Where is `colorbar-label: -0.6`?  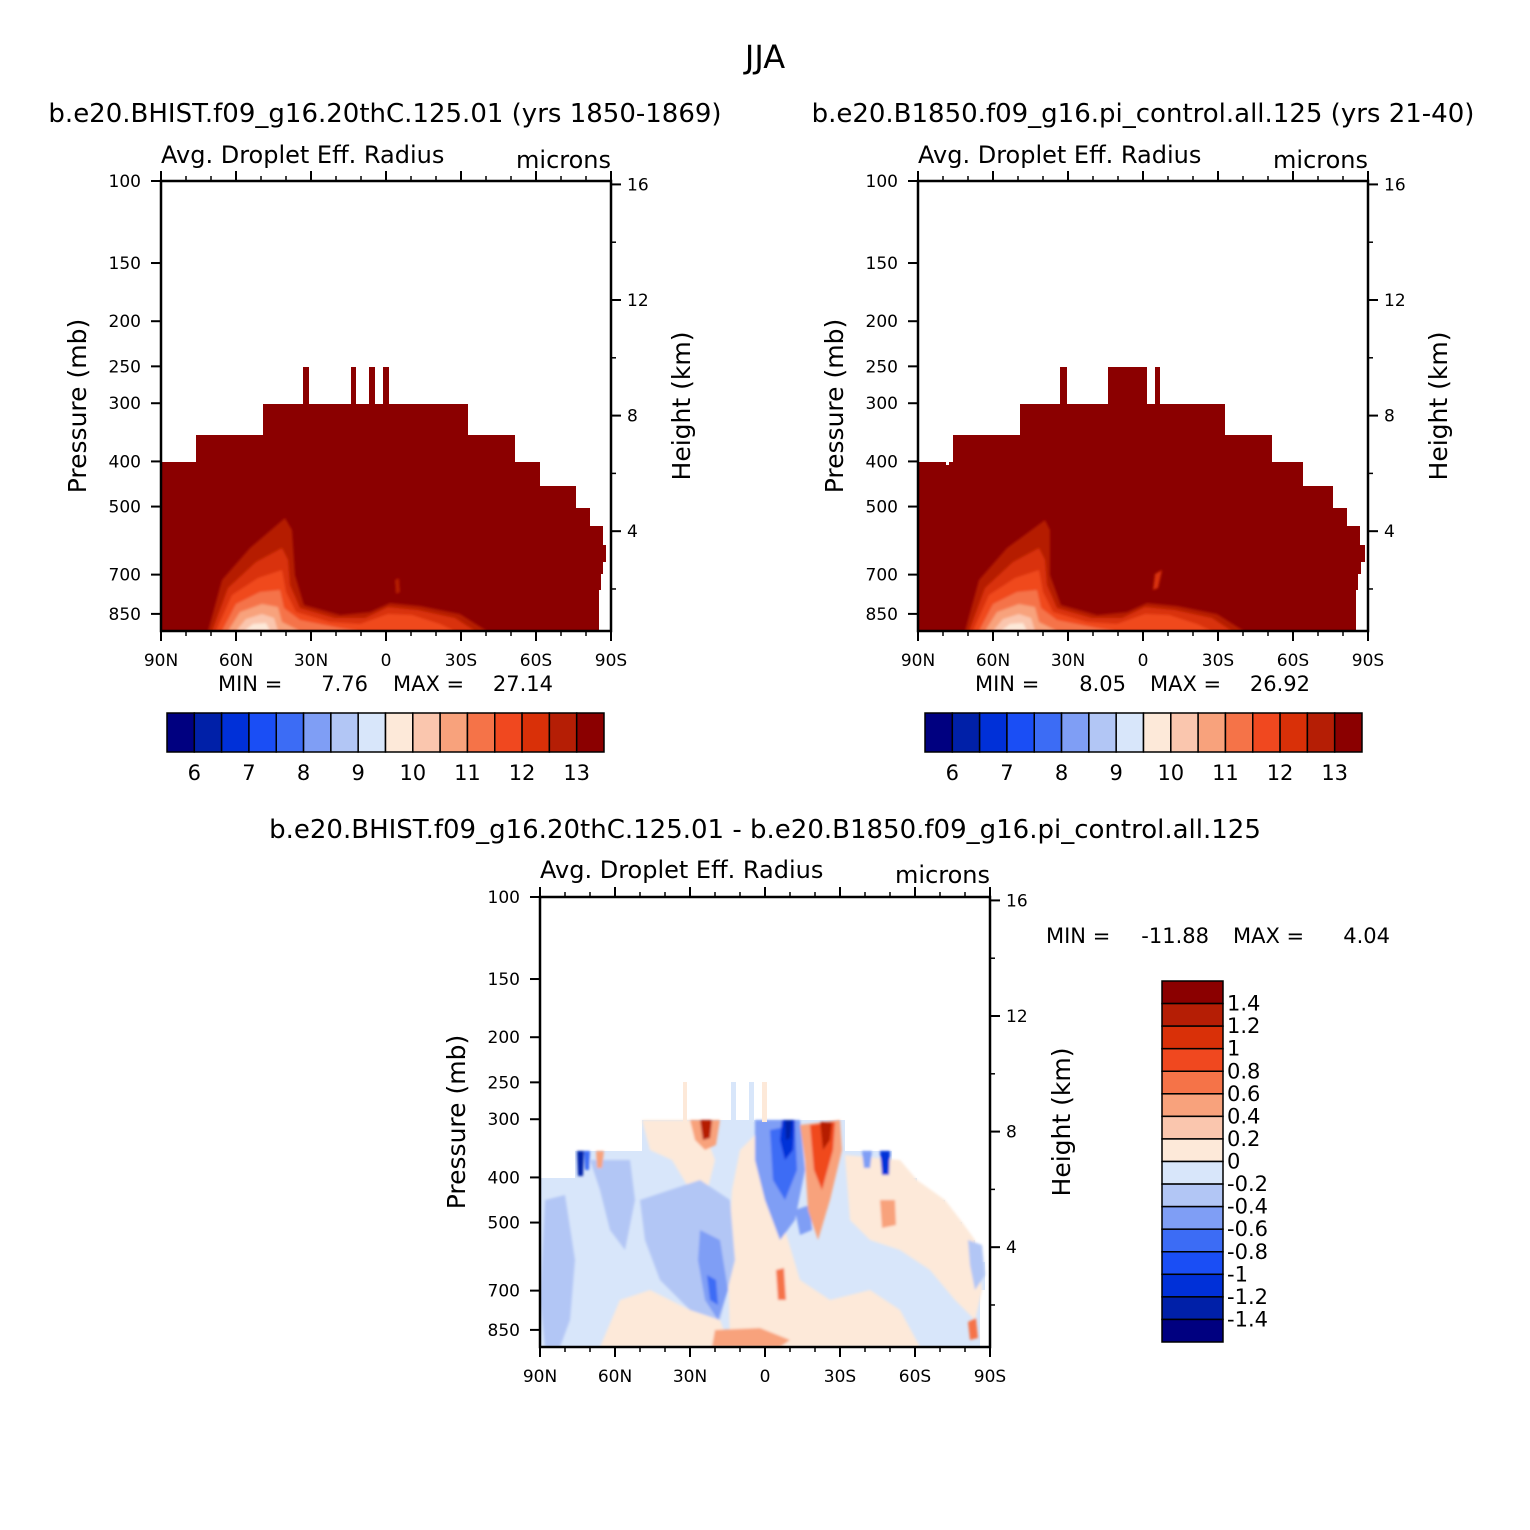
colorbar-label: -0.6 is located at coordinates (1247, 1229).